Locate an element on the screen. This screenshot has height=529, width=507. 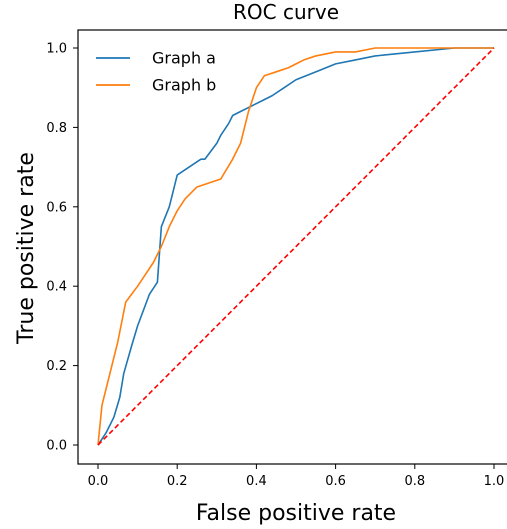
y-tick-label: 0.2 is located at coordinates (56, 366).